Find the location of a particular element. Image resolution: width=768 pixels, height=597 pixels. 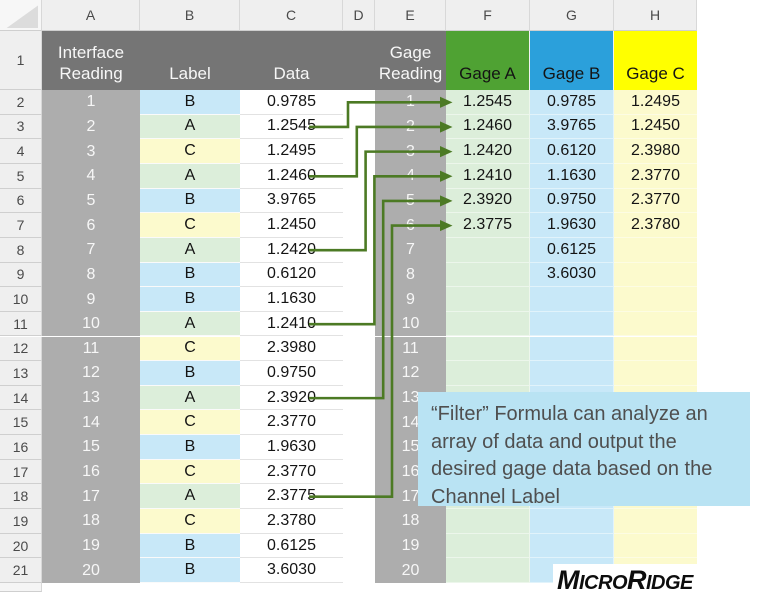

row-header-18: 18 is located at coordinates (21, 497).